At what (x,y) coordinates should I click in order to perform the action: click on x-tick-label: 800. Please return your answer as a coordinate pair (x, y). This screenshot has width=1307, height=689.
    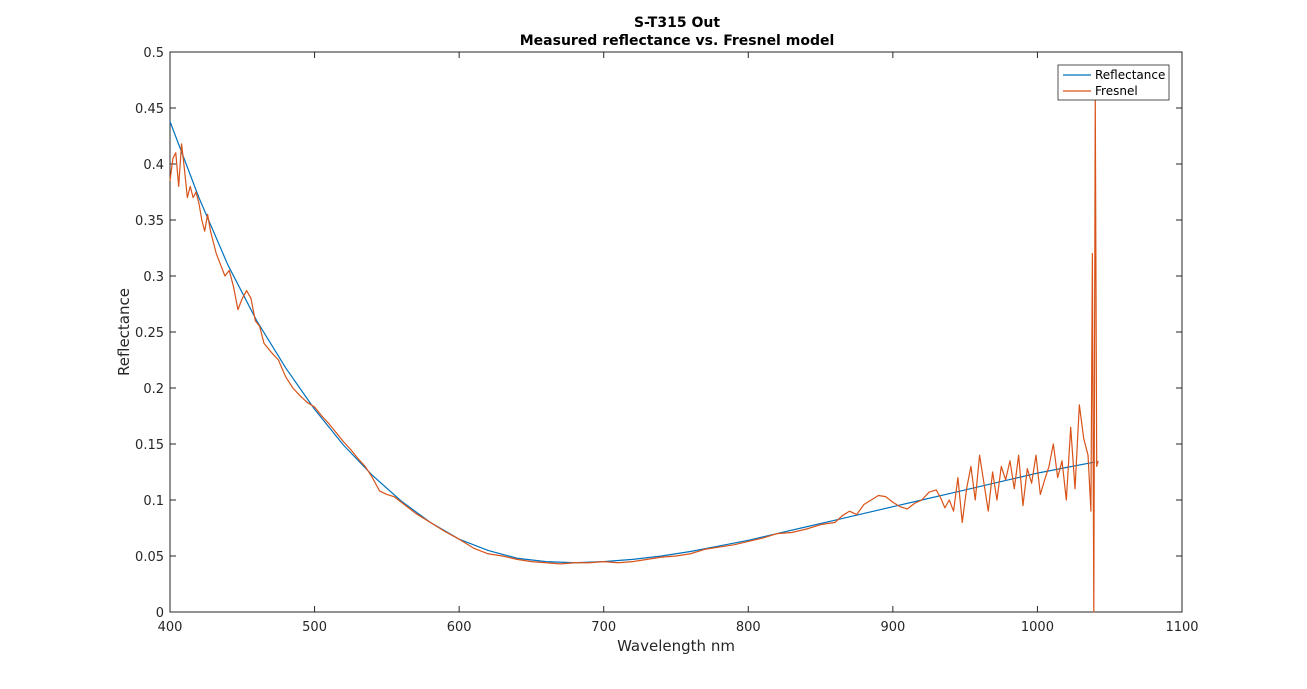
    Looking at the image, I should click on (748, 627).